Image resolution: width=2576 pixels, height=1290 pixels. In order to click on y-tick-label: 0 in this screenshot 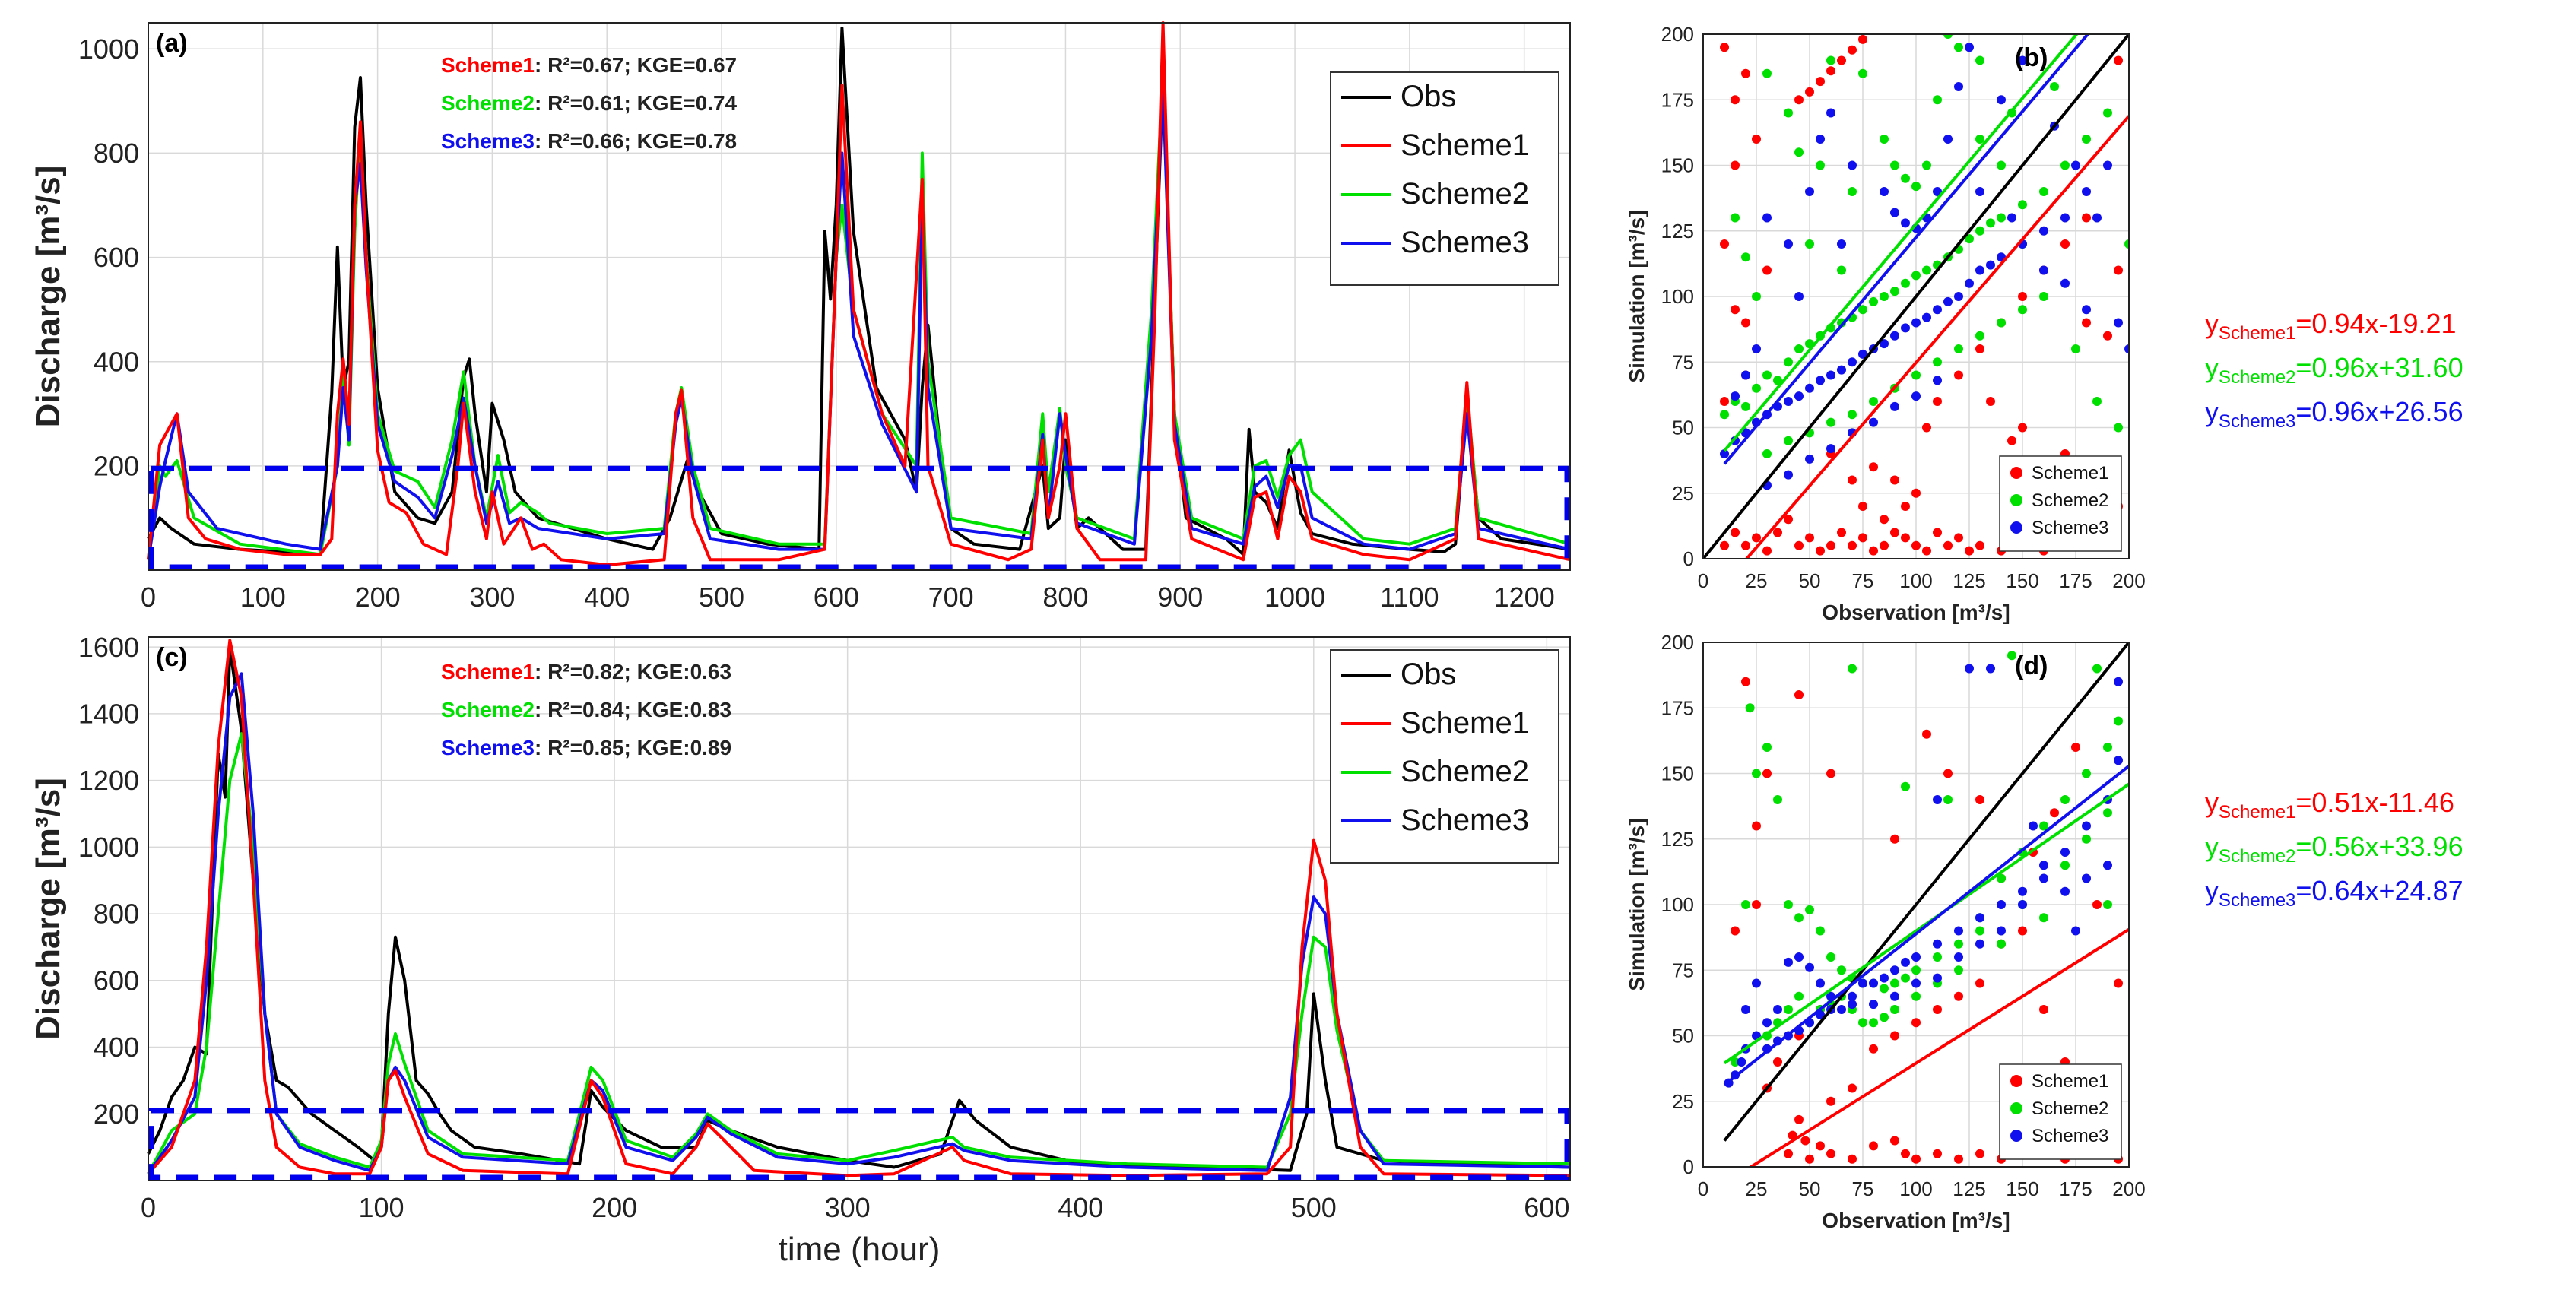, I will do `click(1689, 558)`.